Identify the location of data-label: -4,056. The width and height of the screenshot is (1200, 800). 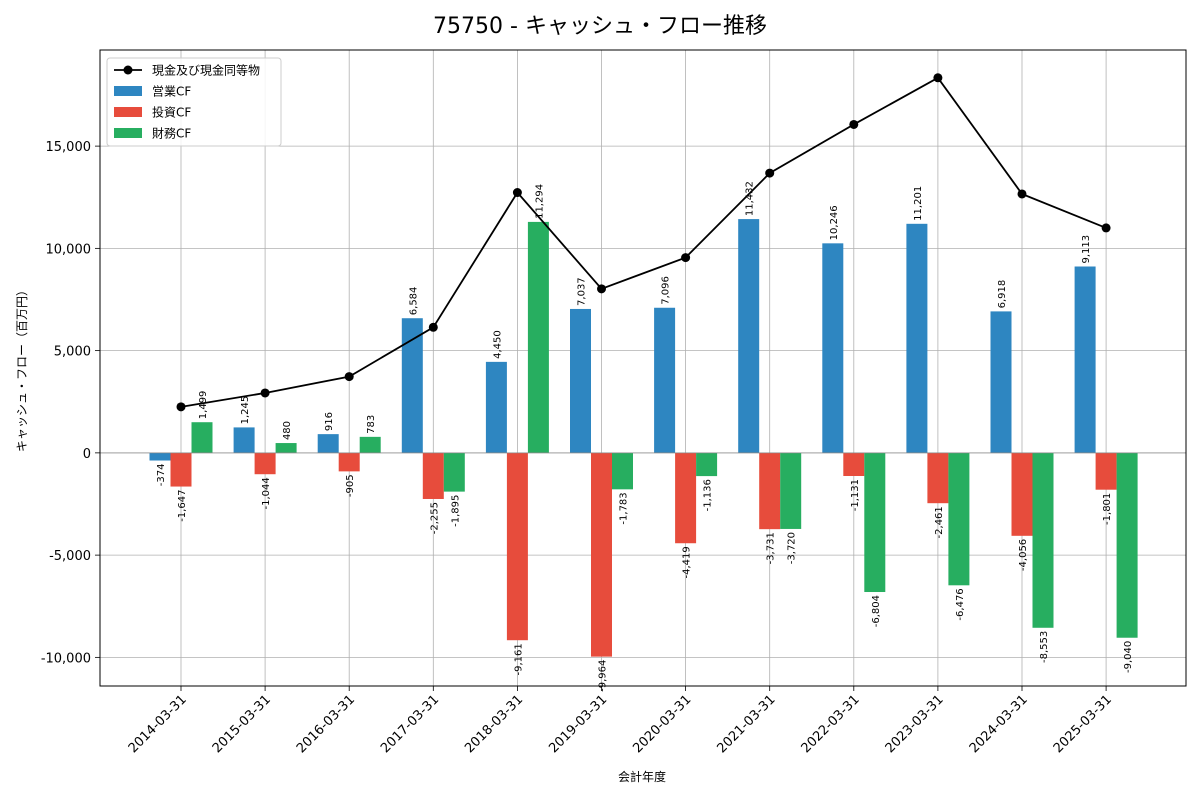
(1023, 555).